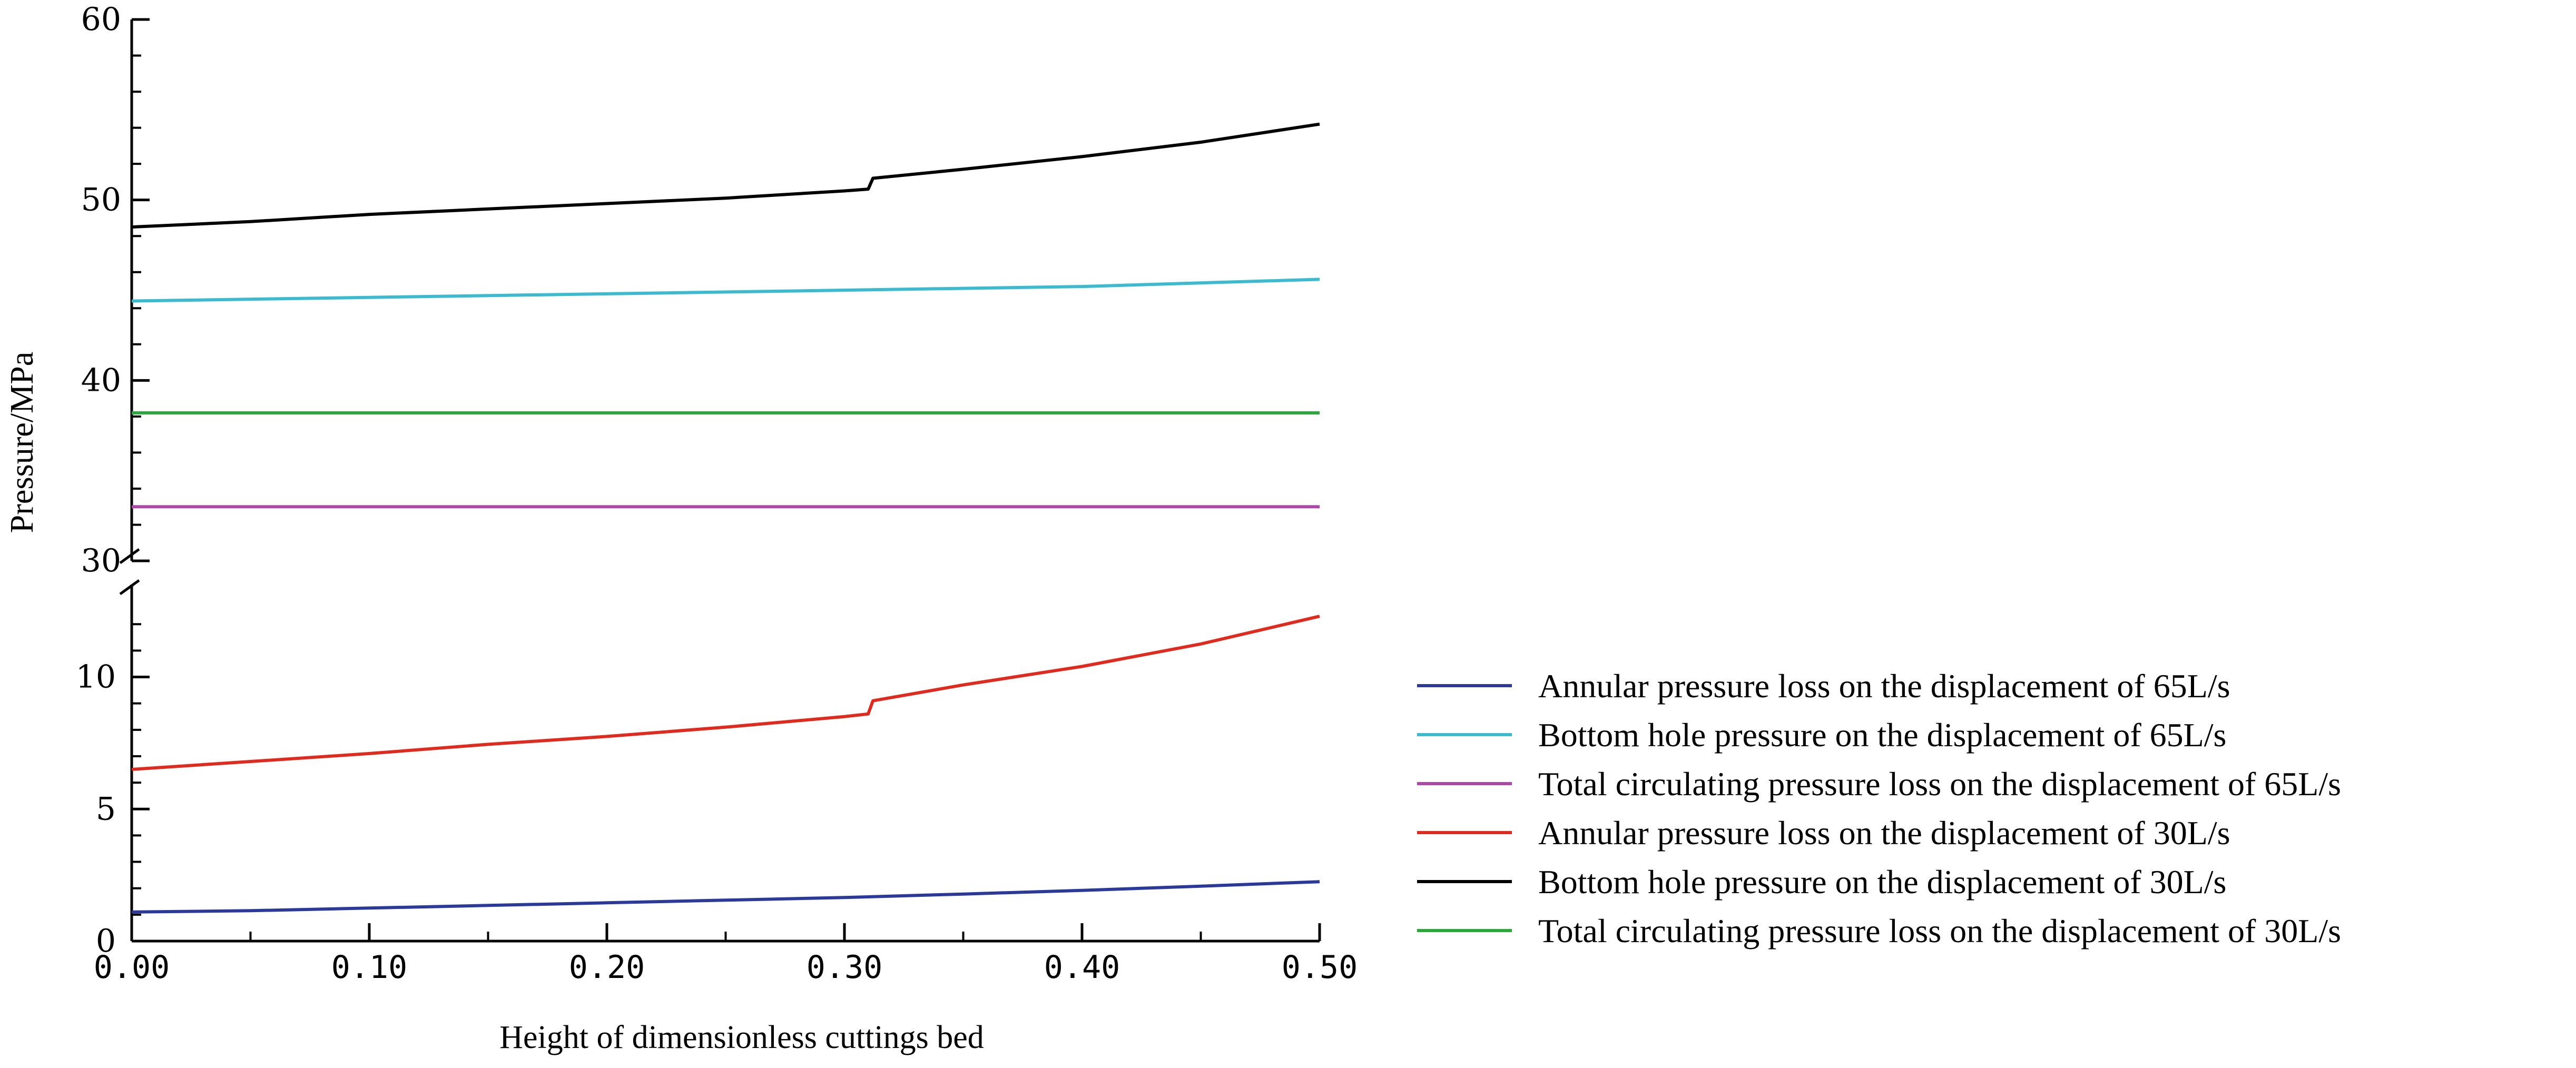  I want to click on y-tick-label: 10, so click(96, 677).